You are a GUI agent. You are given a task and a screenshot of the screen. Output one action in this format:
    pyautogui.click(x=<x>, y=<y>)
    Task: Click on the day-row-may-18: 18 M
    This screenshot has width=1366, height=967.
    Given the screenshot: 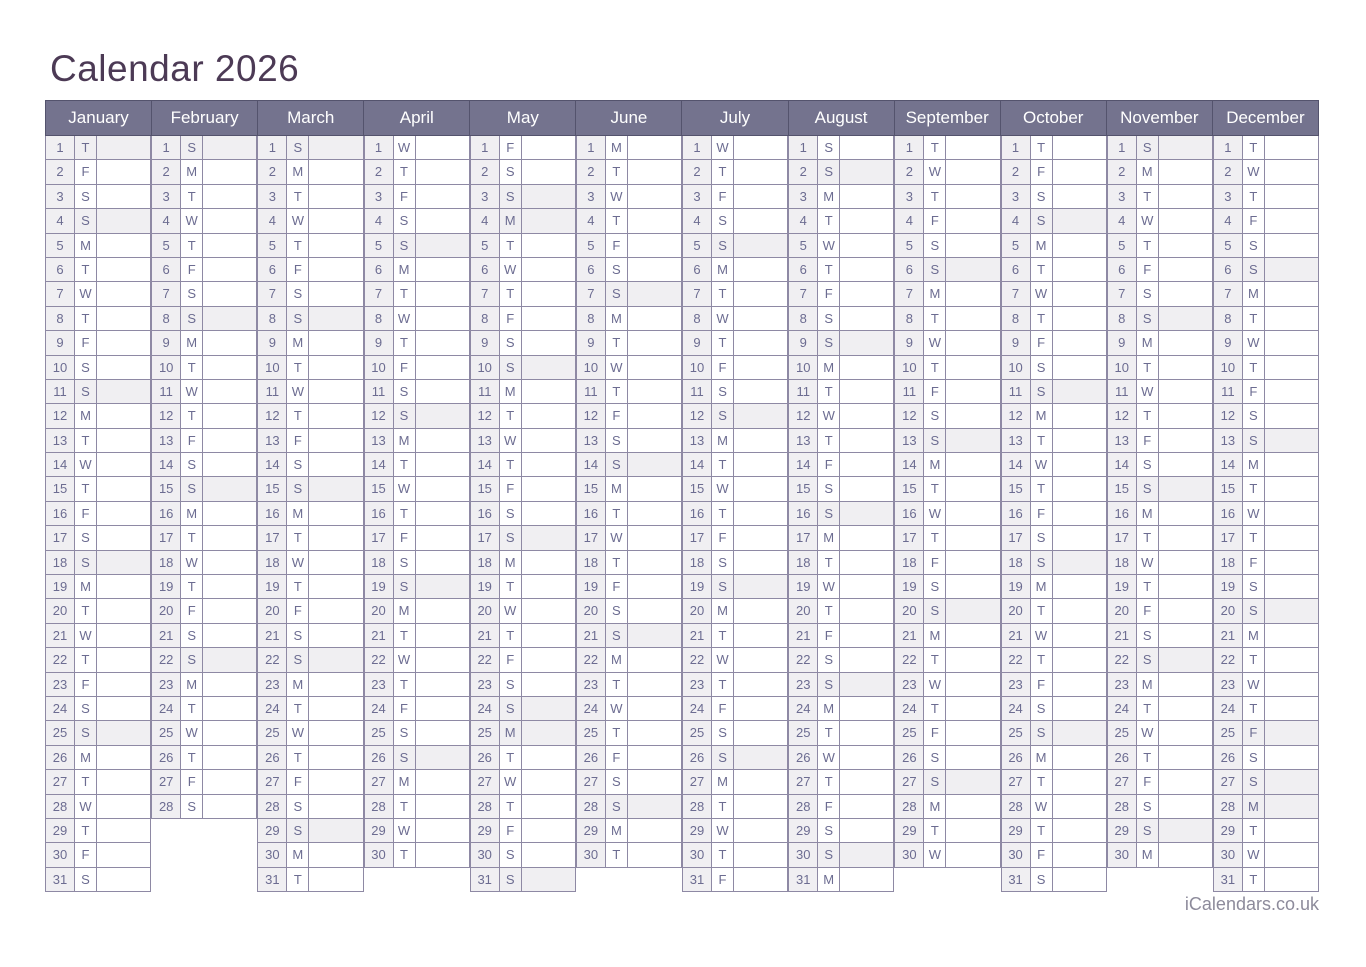 What is the action you would take?
    pyautogui.click(x=522, y=563)
    